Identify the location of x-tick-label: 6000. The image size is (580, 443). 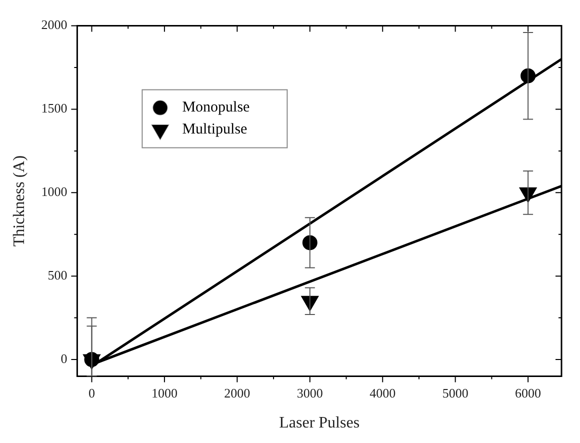
(528, 392).